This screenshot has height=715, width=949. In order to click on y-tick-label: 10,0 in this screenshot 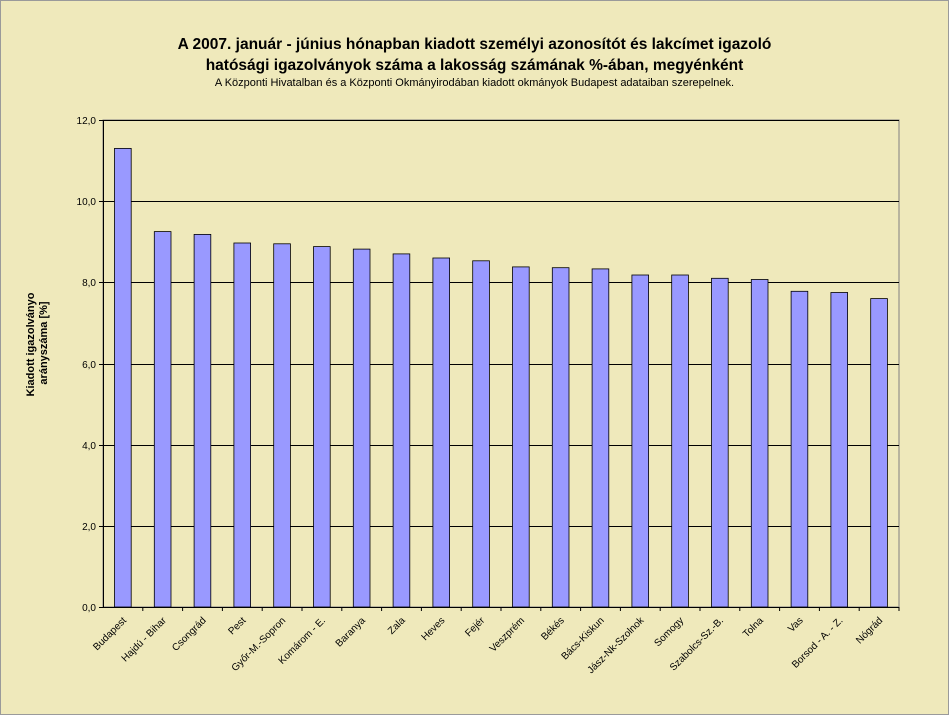, I will do `click(87, 202)`.